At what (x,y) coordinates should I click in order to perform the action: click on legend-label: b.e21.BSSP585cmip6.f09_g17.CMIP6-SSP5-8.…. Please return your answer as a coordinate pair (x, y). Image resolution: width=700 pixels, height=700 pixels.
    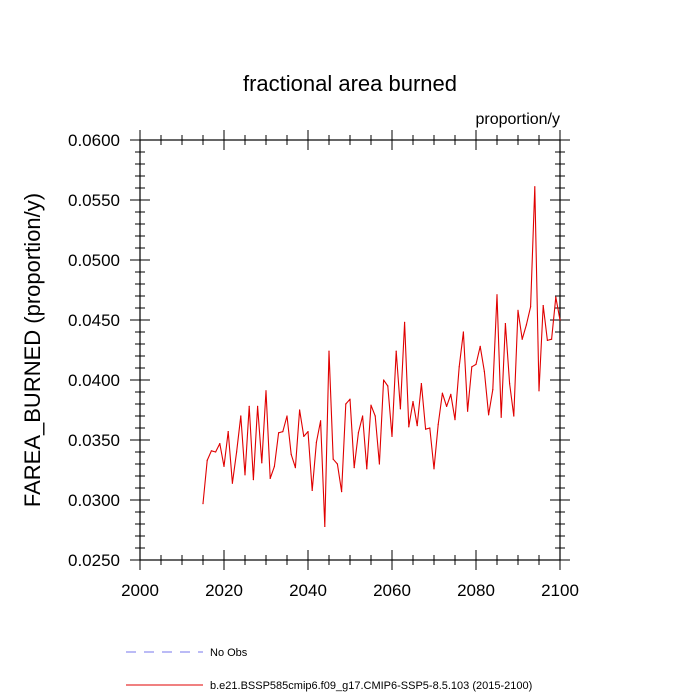
    Looking at the image, I should click on (371, 686).